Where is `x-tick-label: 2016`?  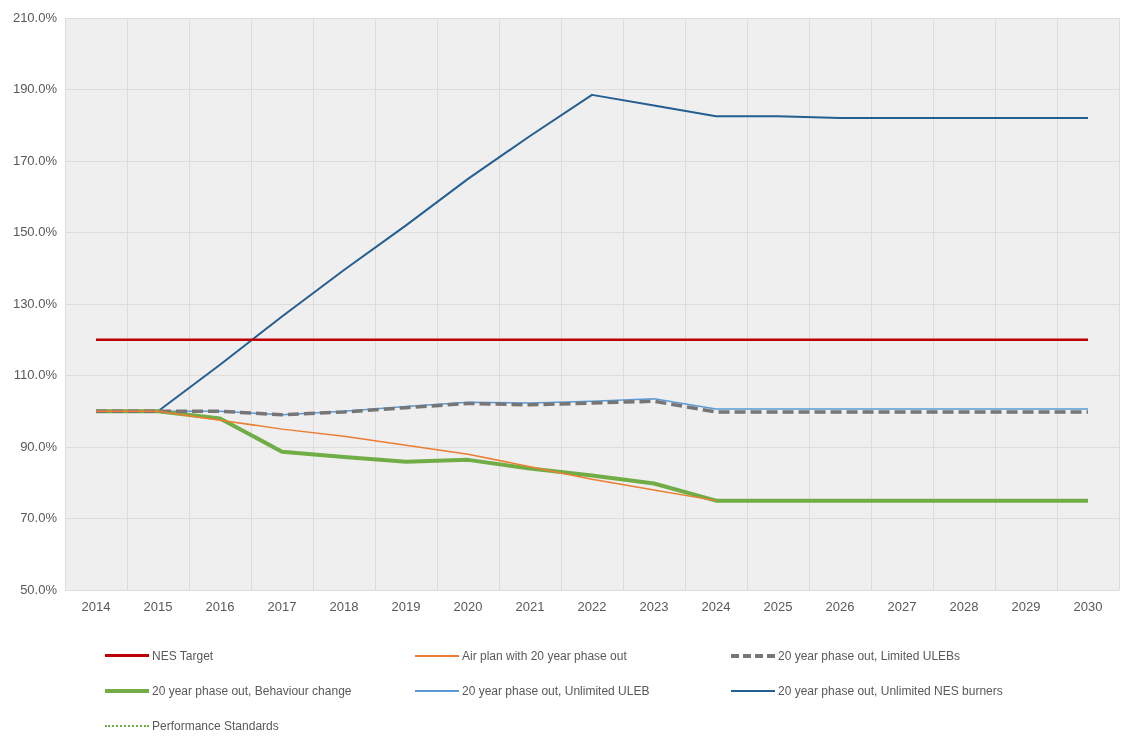 x-tick-label: 2016 is located at coordinates (220, 607).